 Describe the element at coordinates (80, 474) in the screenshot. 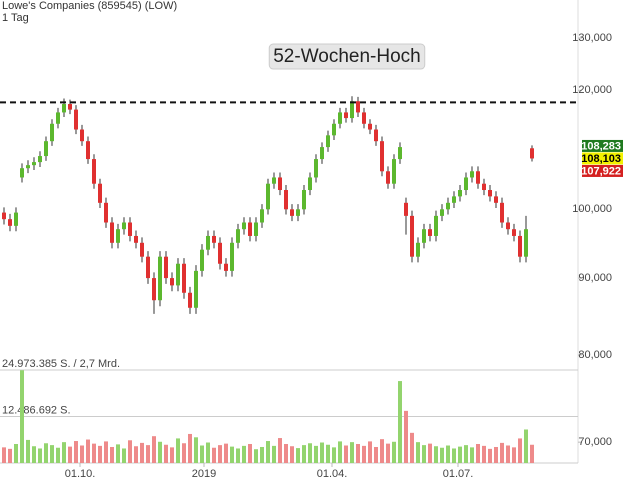

I see `x-tick-label: 01.10.` at that location.